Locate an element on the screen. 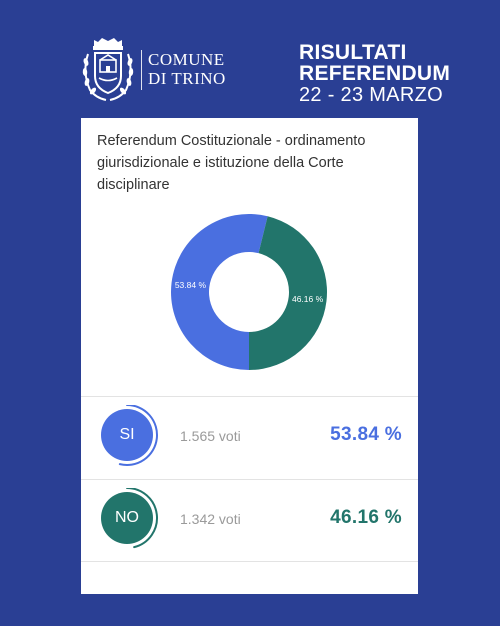 This screenshot has width=500, height=626. headline-referendum: REFERENDUM is located at coordinates (375, 73).